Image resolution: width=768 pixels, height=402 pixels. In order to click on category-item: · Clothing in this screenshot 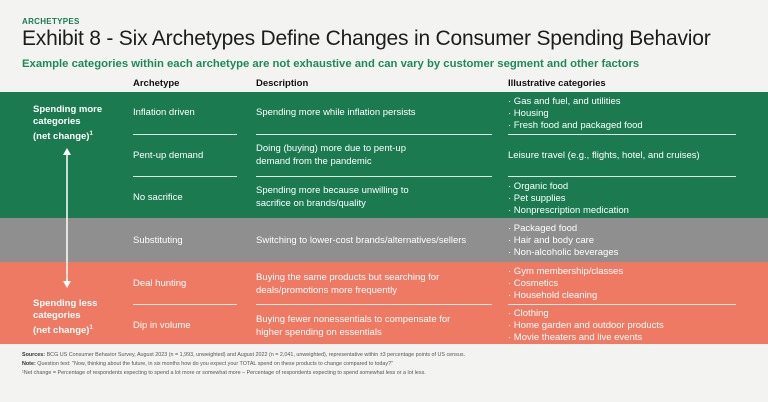, I will do `click(528, 313)`.